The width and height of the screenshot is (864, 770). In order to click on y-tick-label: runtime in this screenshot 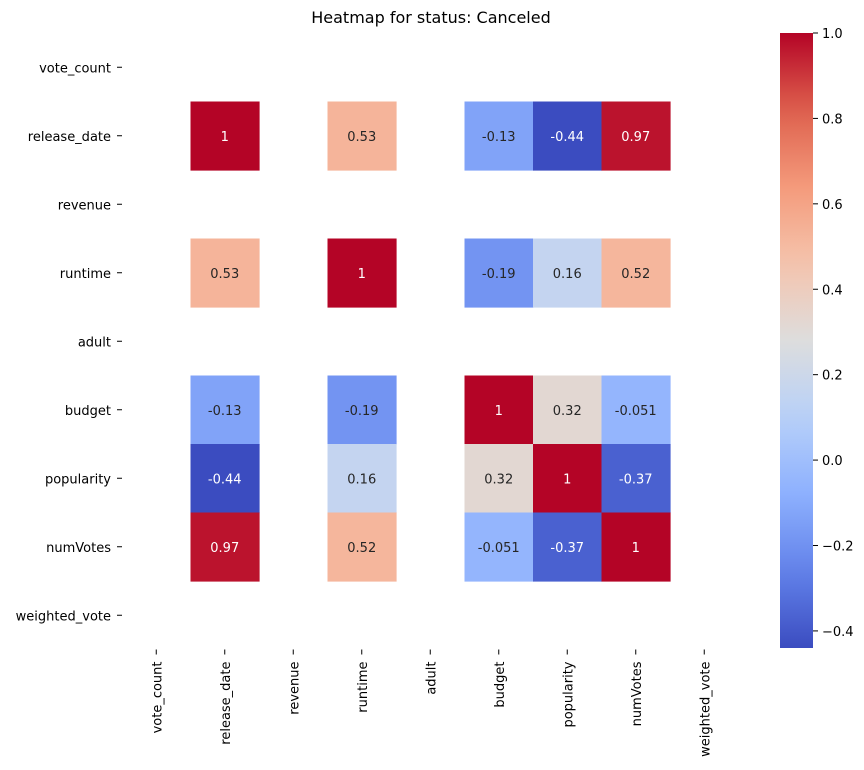, I will do `click(85, 274)`.